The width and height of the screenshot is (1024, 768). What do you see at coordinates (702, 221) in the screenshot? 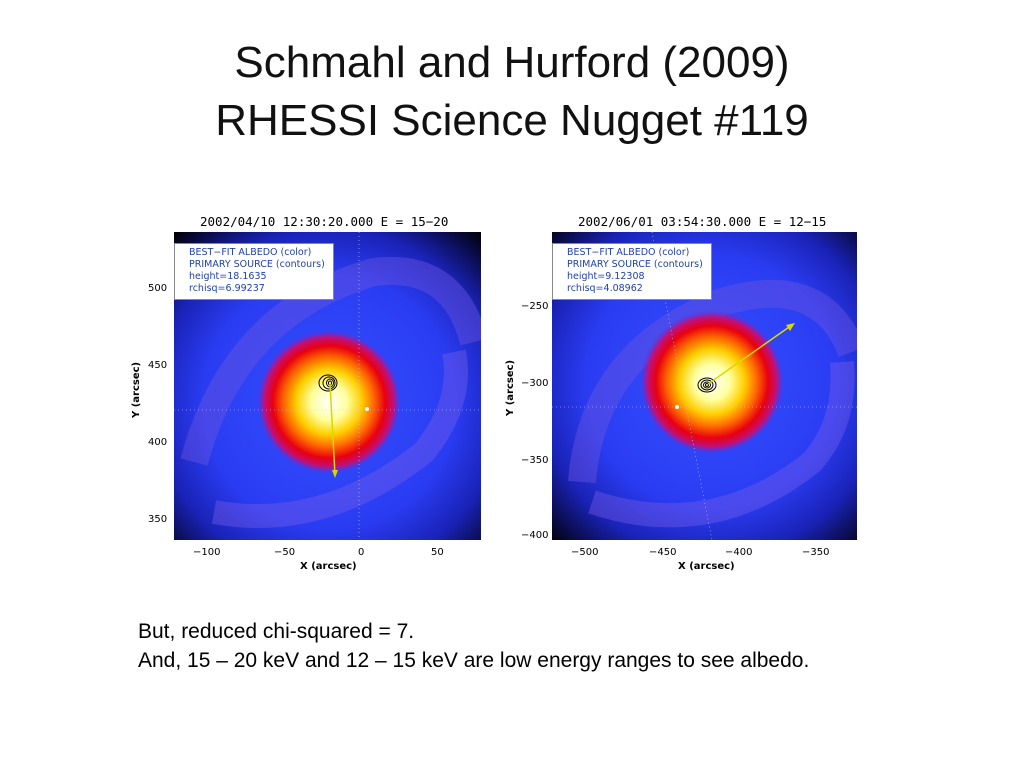
I see `plot-title: 2002/06/01 03:54:30.000 E = 12−15` at bounding box center [702, 221].